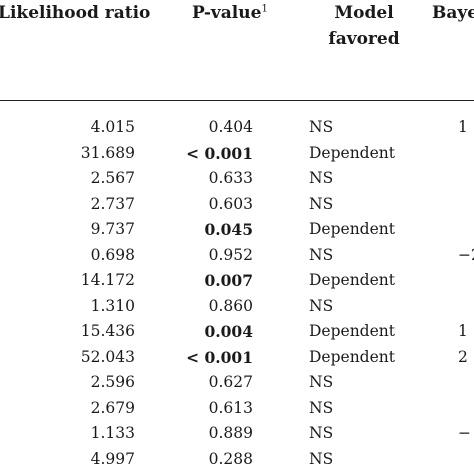  I want to click on table-row: 4.997 0.288 NS, so click(237, 460).